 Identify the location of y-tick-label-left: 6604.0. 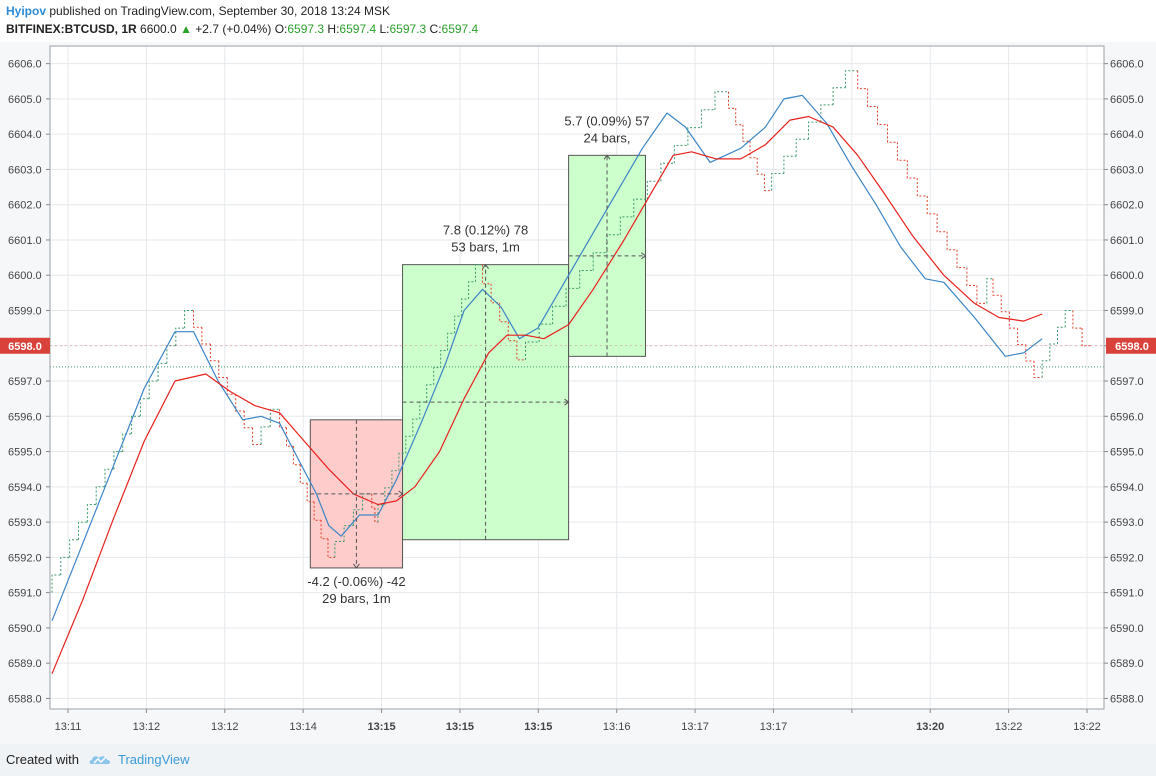
(25, 135).